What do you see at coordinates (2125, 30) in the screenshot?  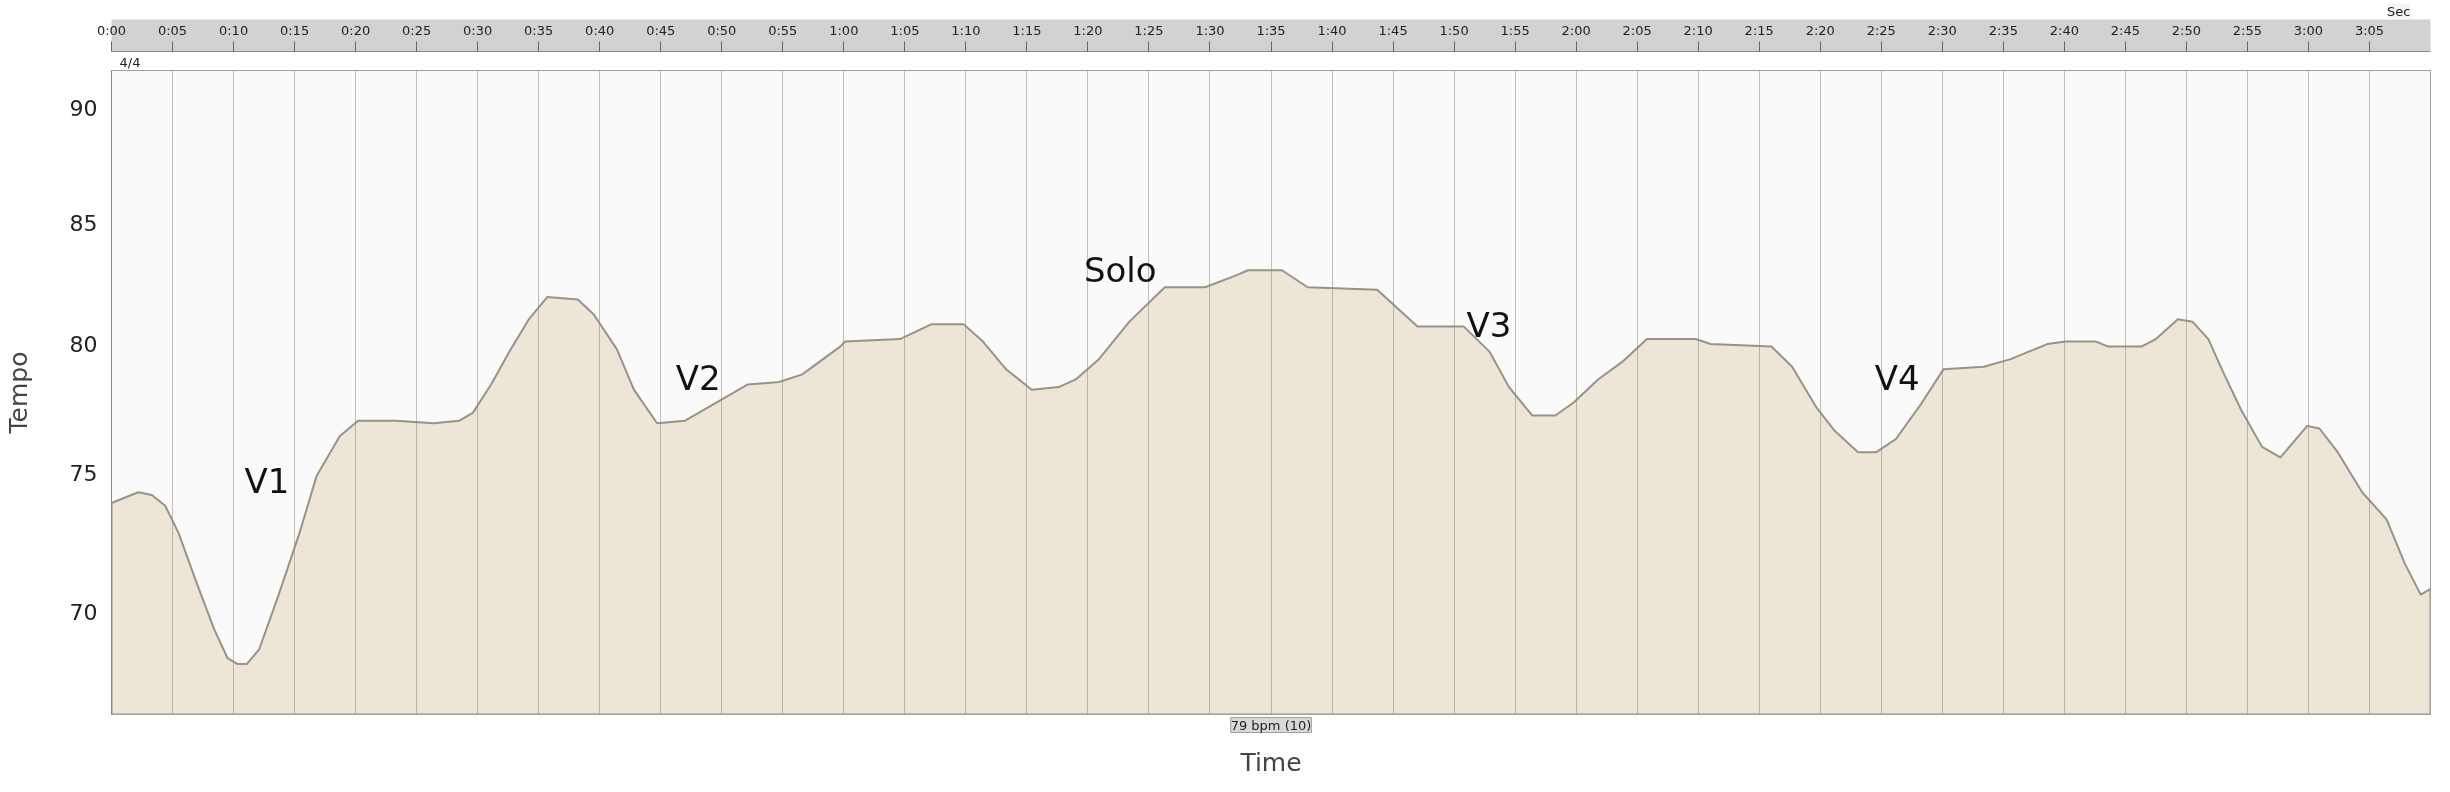 I see `x-tick-label: 2:45` at bounding box center [2125, 30].